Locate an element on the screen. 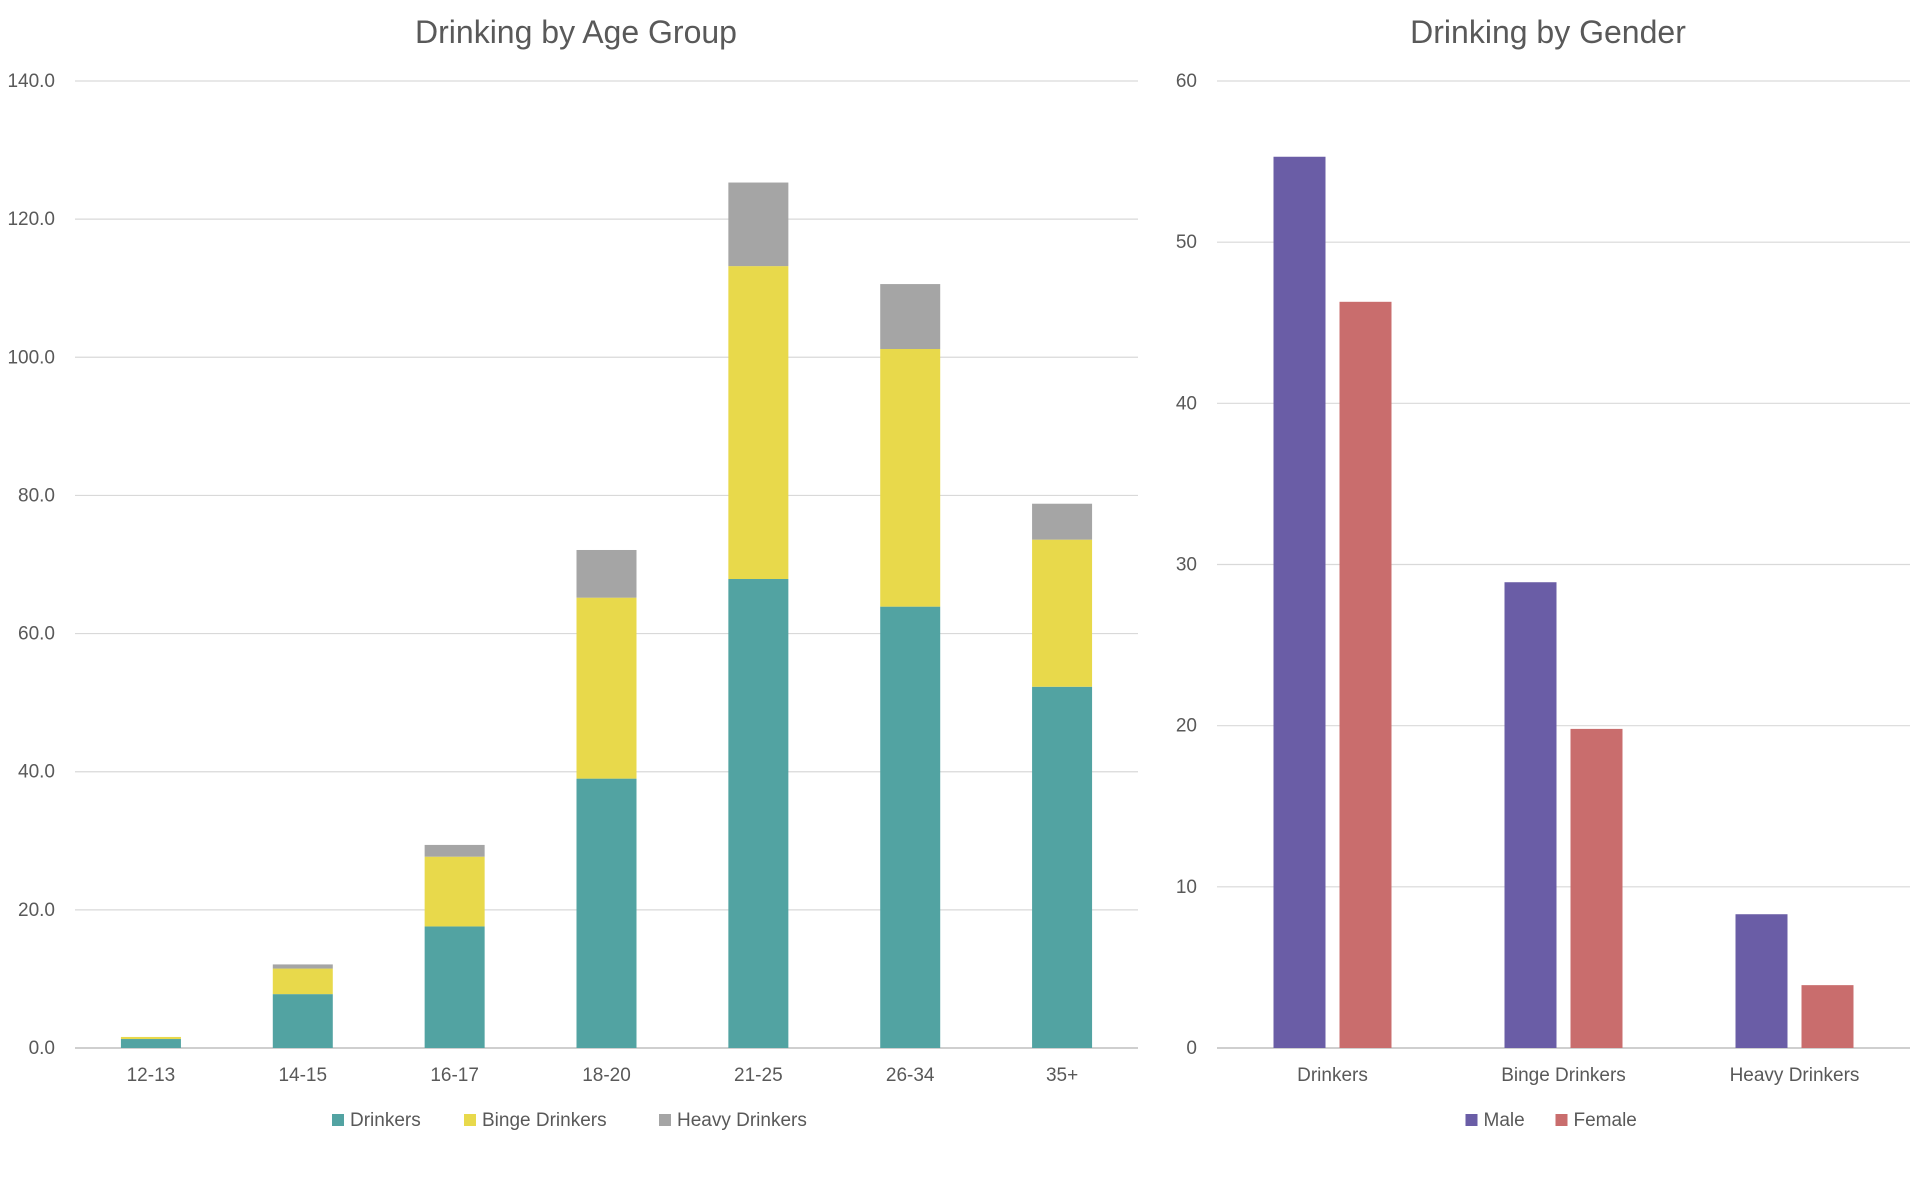  age-chart-title: Drinking by Age Group is located at coordinates (576, 32).